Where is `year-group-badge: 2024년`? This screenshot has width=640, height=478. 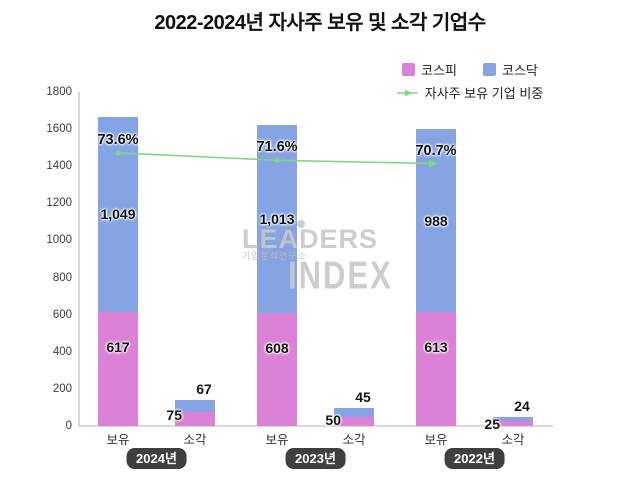
year-group-badge: 2024년 is located at coordinates (156, 458).